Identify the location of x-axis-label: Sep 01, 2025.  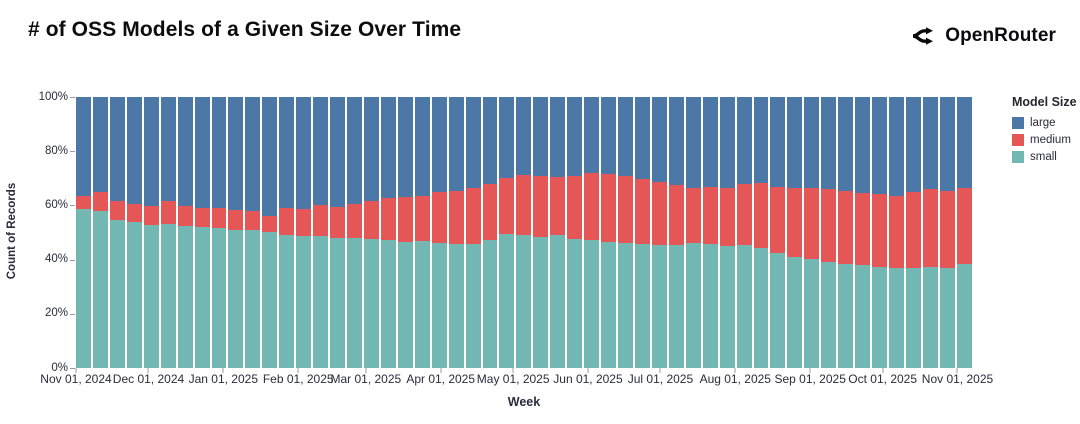
(810, 379).